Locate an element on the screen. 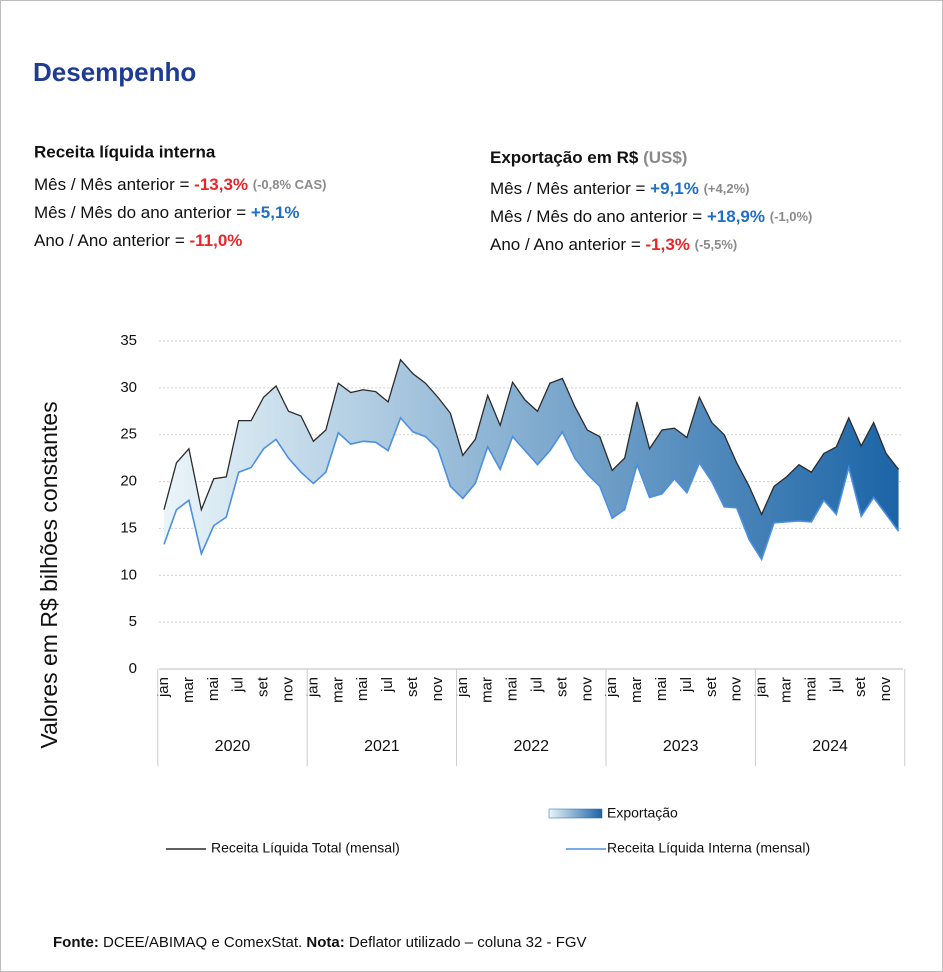 This screenshot has height=972, width=943. stat-value: -13,3% is located at coordinates (221, 184).